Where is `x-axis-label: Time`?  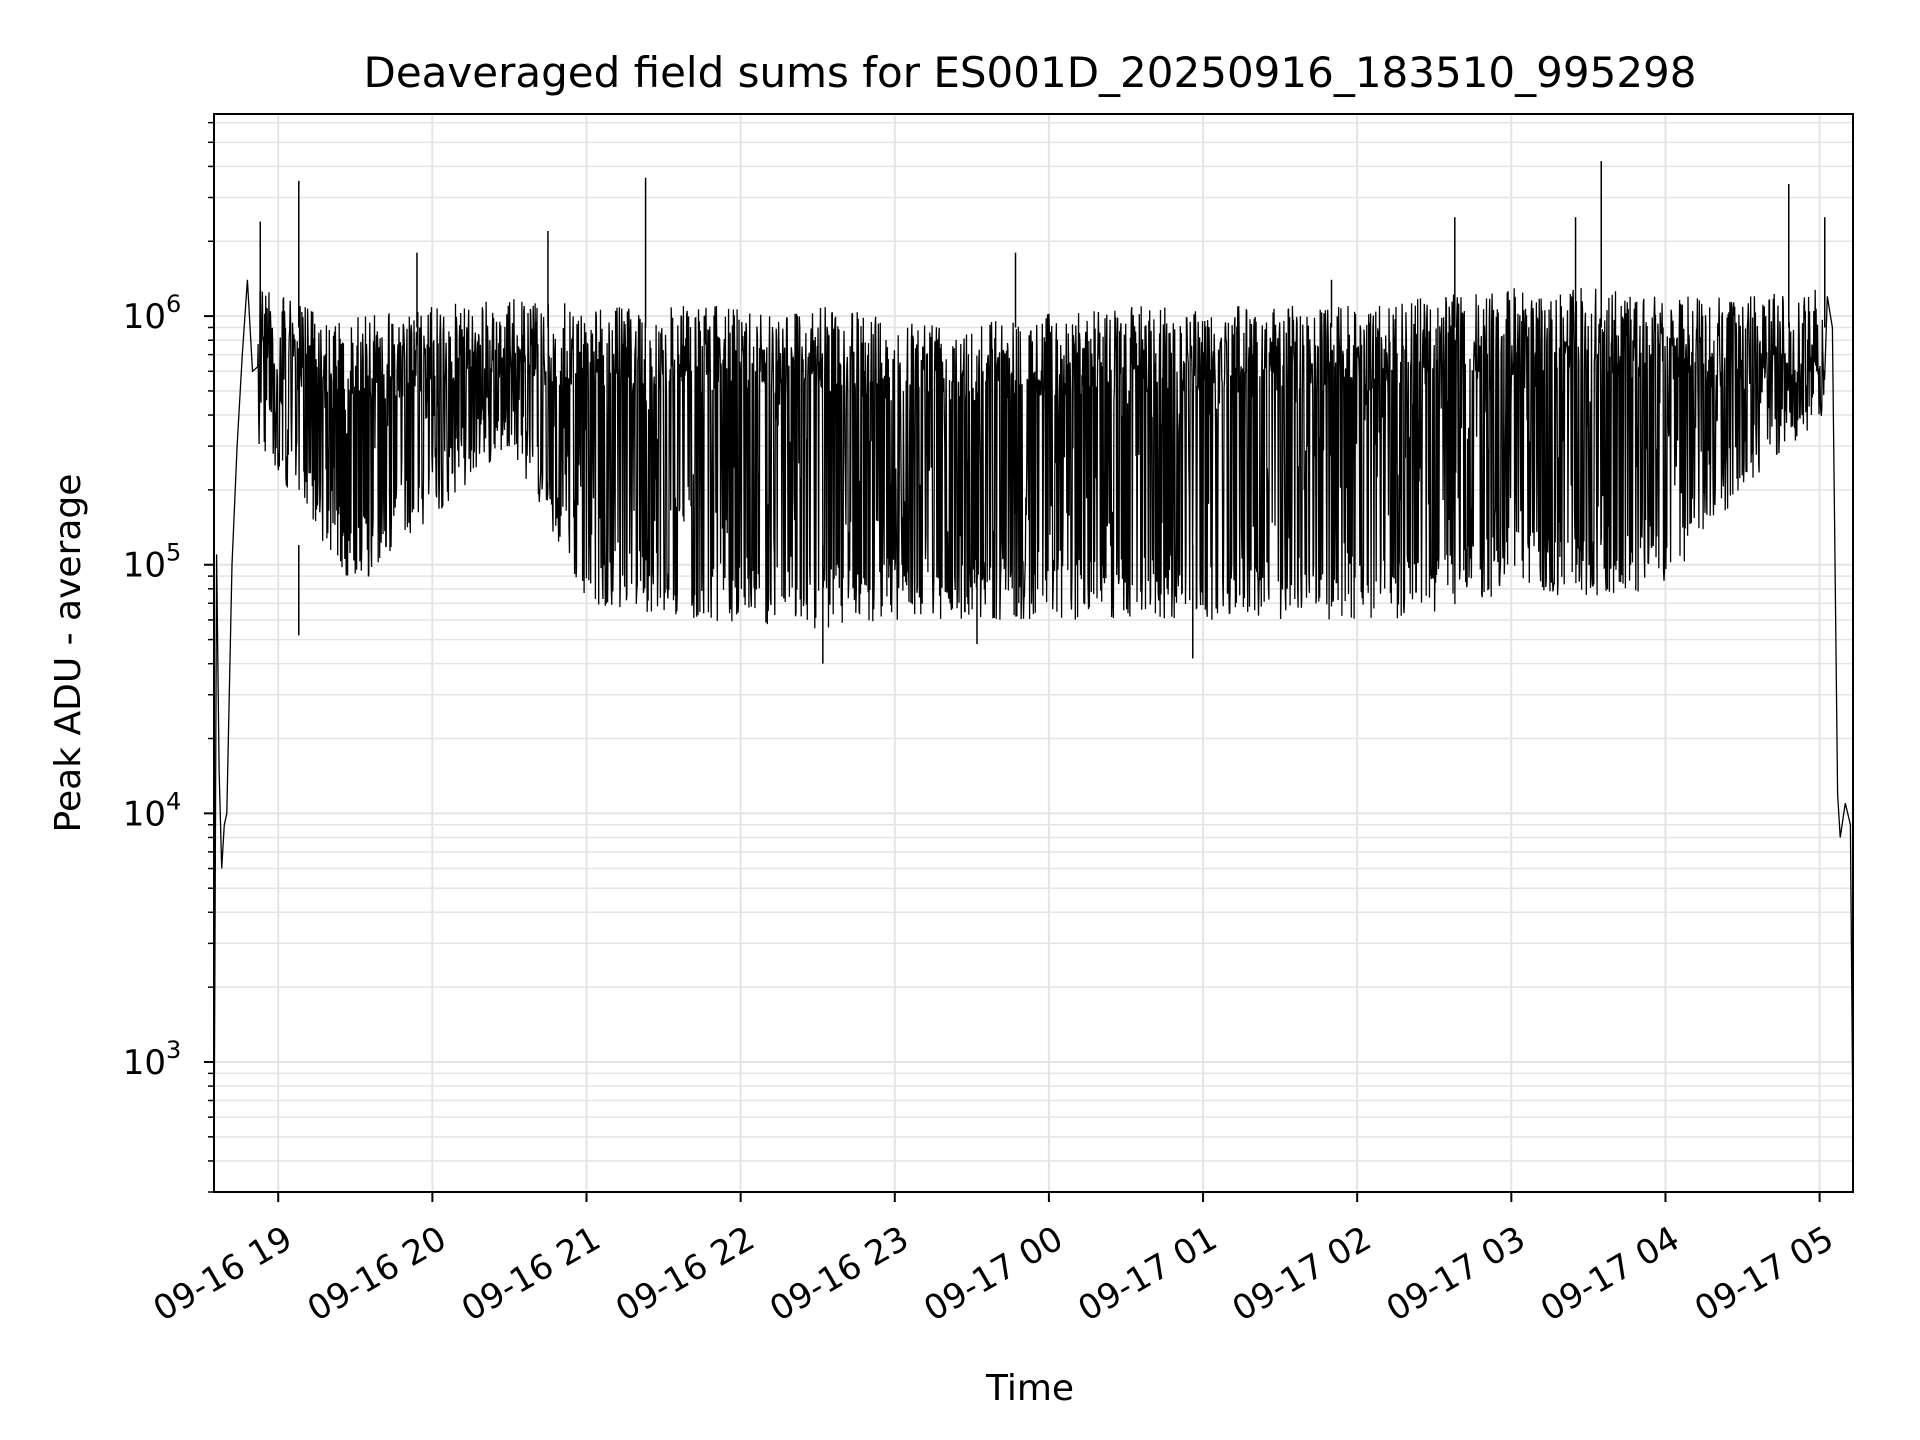 x-axis-label: Time is located at coordinates (1029, 1388).